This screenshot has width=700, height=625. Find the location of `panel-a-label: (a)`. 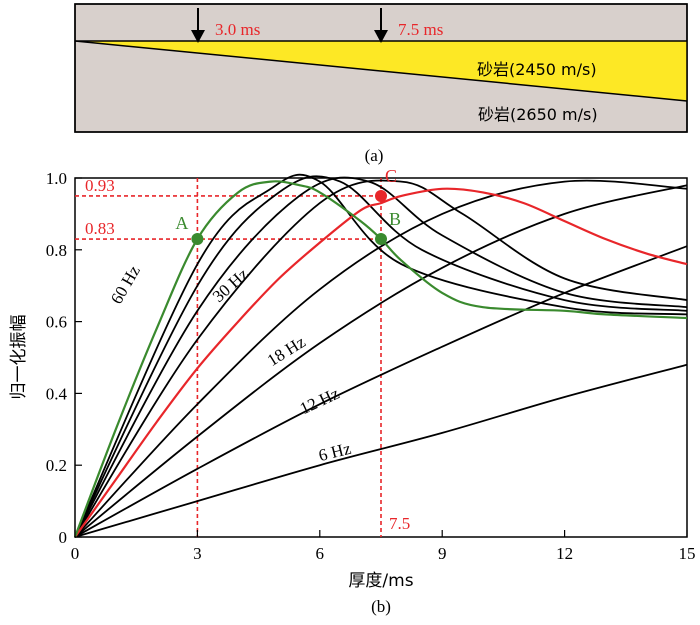

panel-a-label: (a) is located at coordinates (374, 155).